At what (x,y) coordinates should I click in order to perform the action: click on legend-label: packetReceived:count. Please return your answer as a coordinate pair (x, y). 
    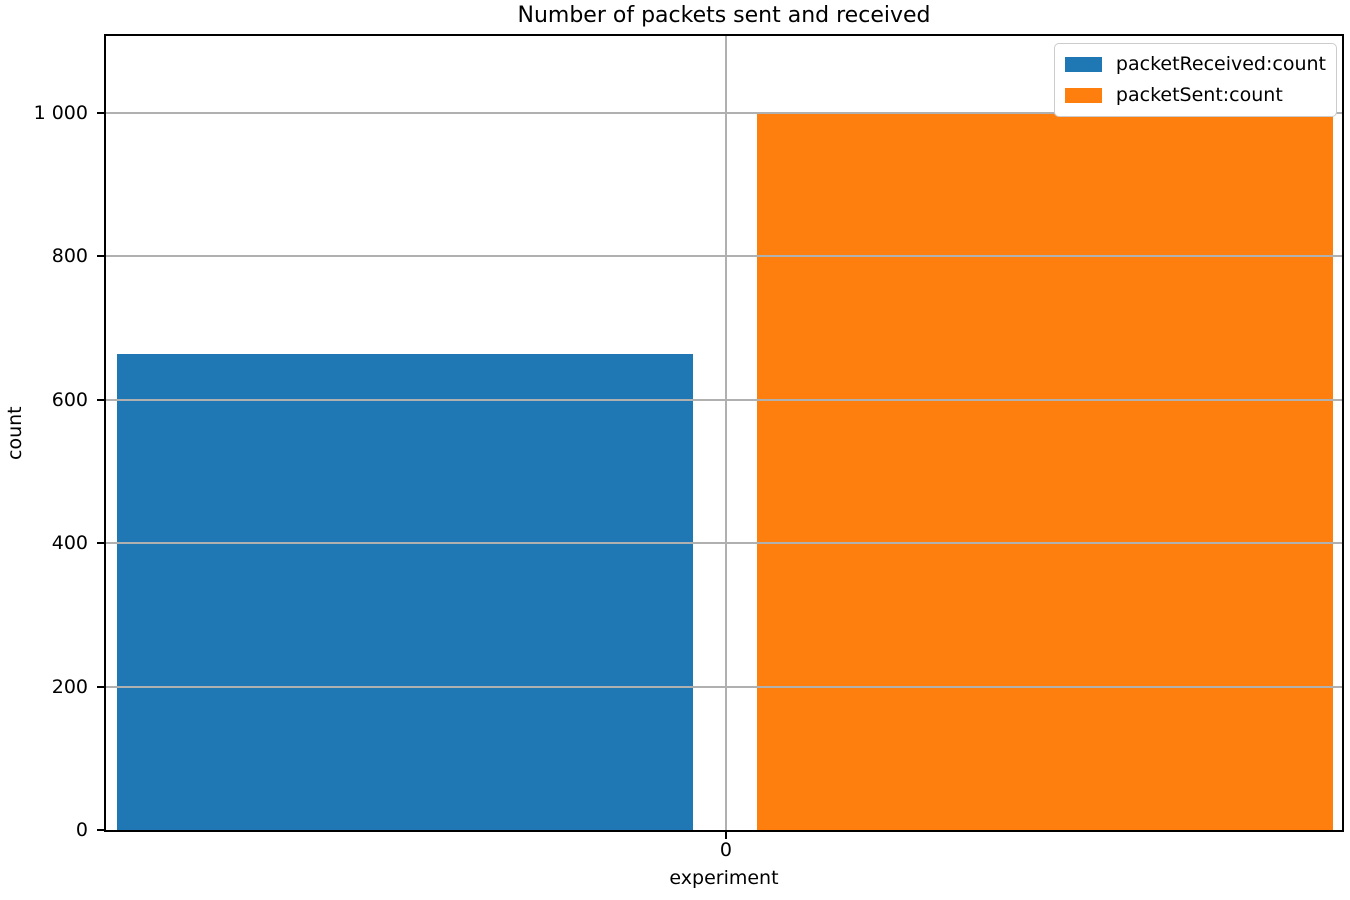
    Looking at the image, I should click on (1220, 64).